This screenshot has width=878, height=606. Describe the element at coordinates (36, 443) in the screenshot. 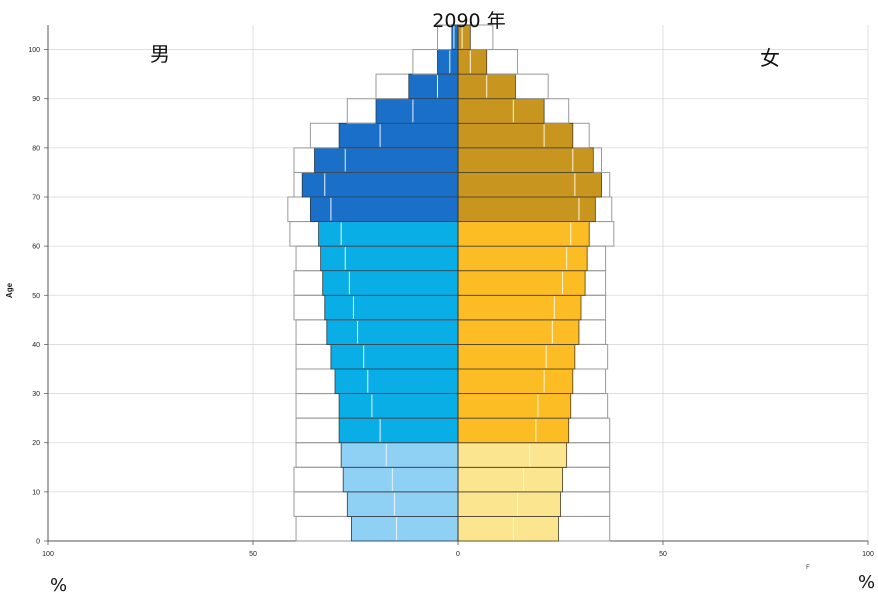

I see `y-tick-label: 20` at that location.